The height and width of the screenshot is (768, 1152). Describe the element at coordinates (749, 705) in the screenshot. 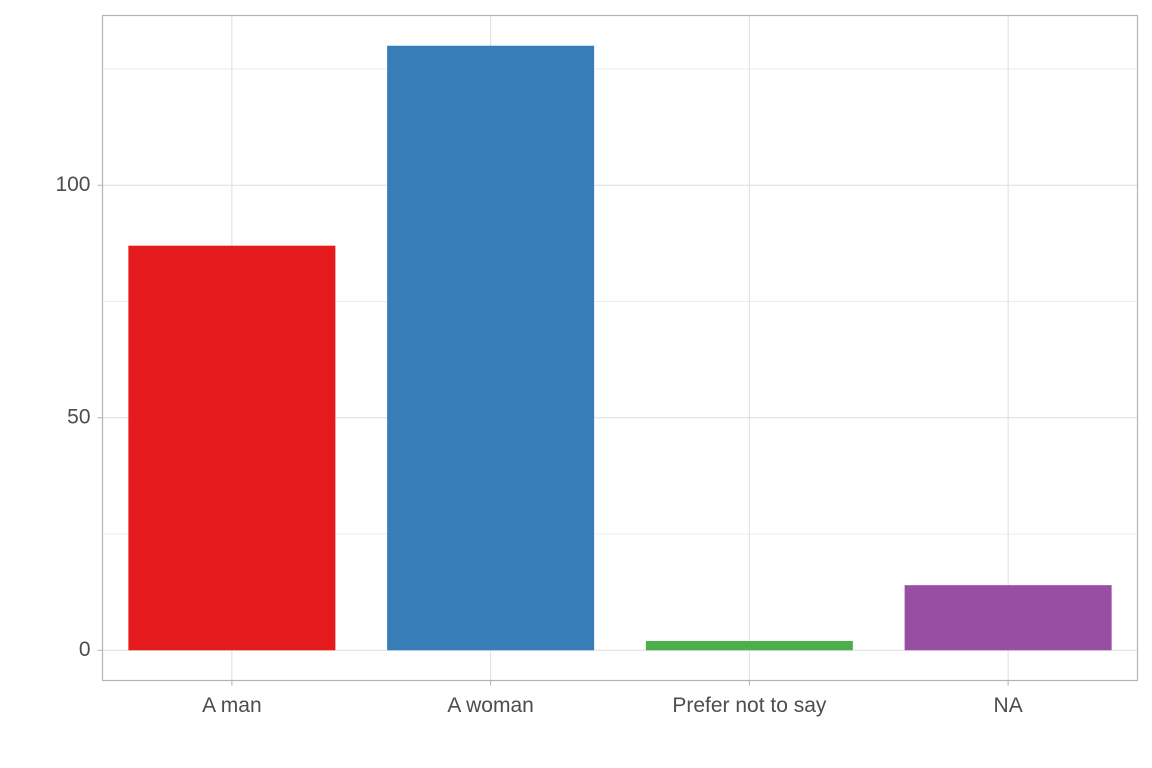

I see `x-tick-label: Prefer not to say` at that location.